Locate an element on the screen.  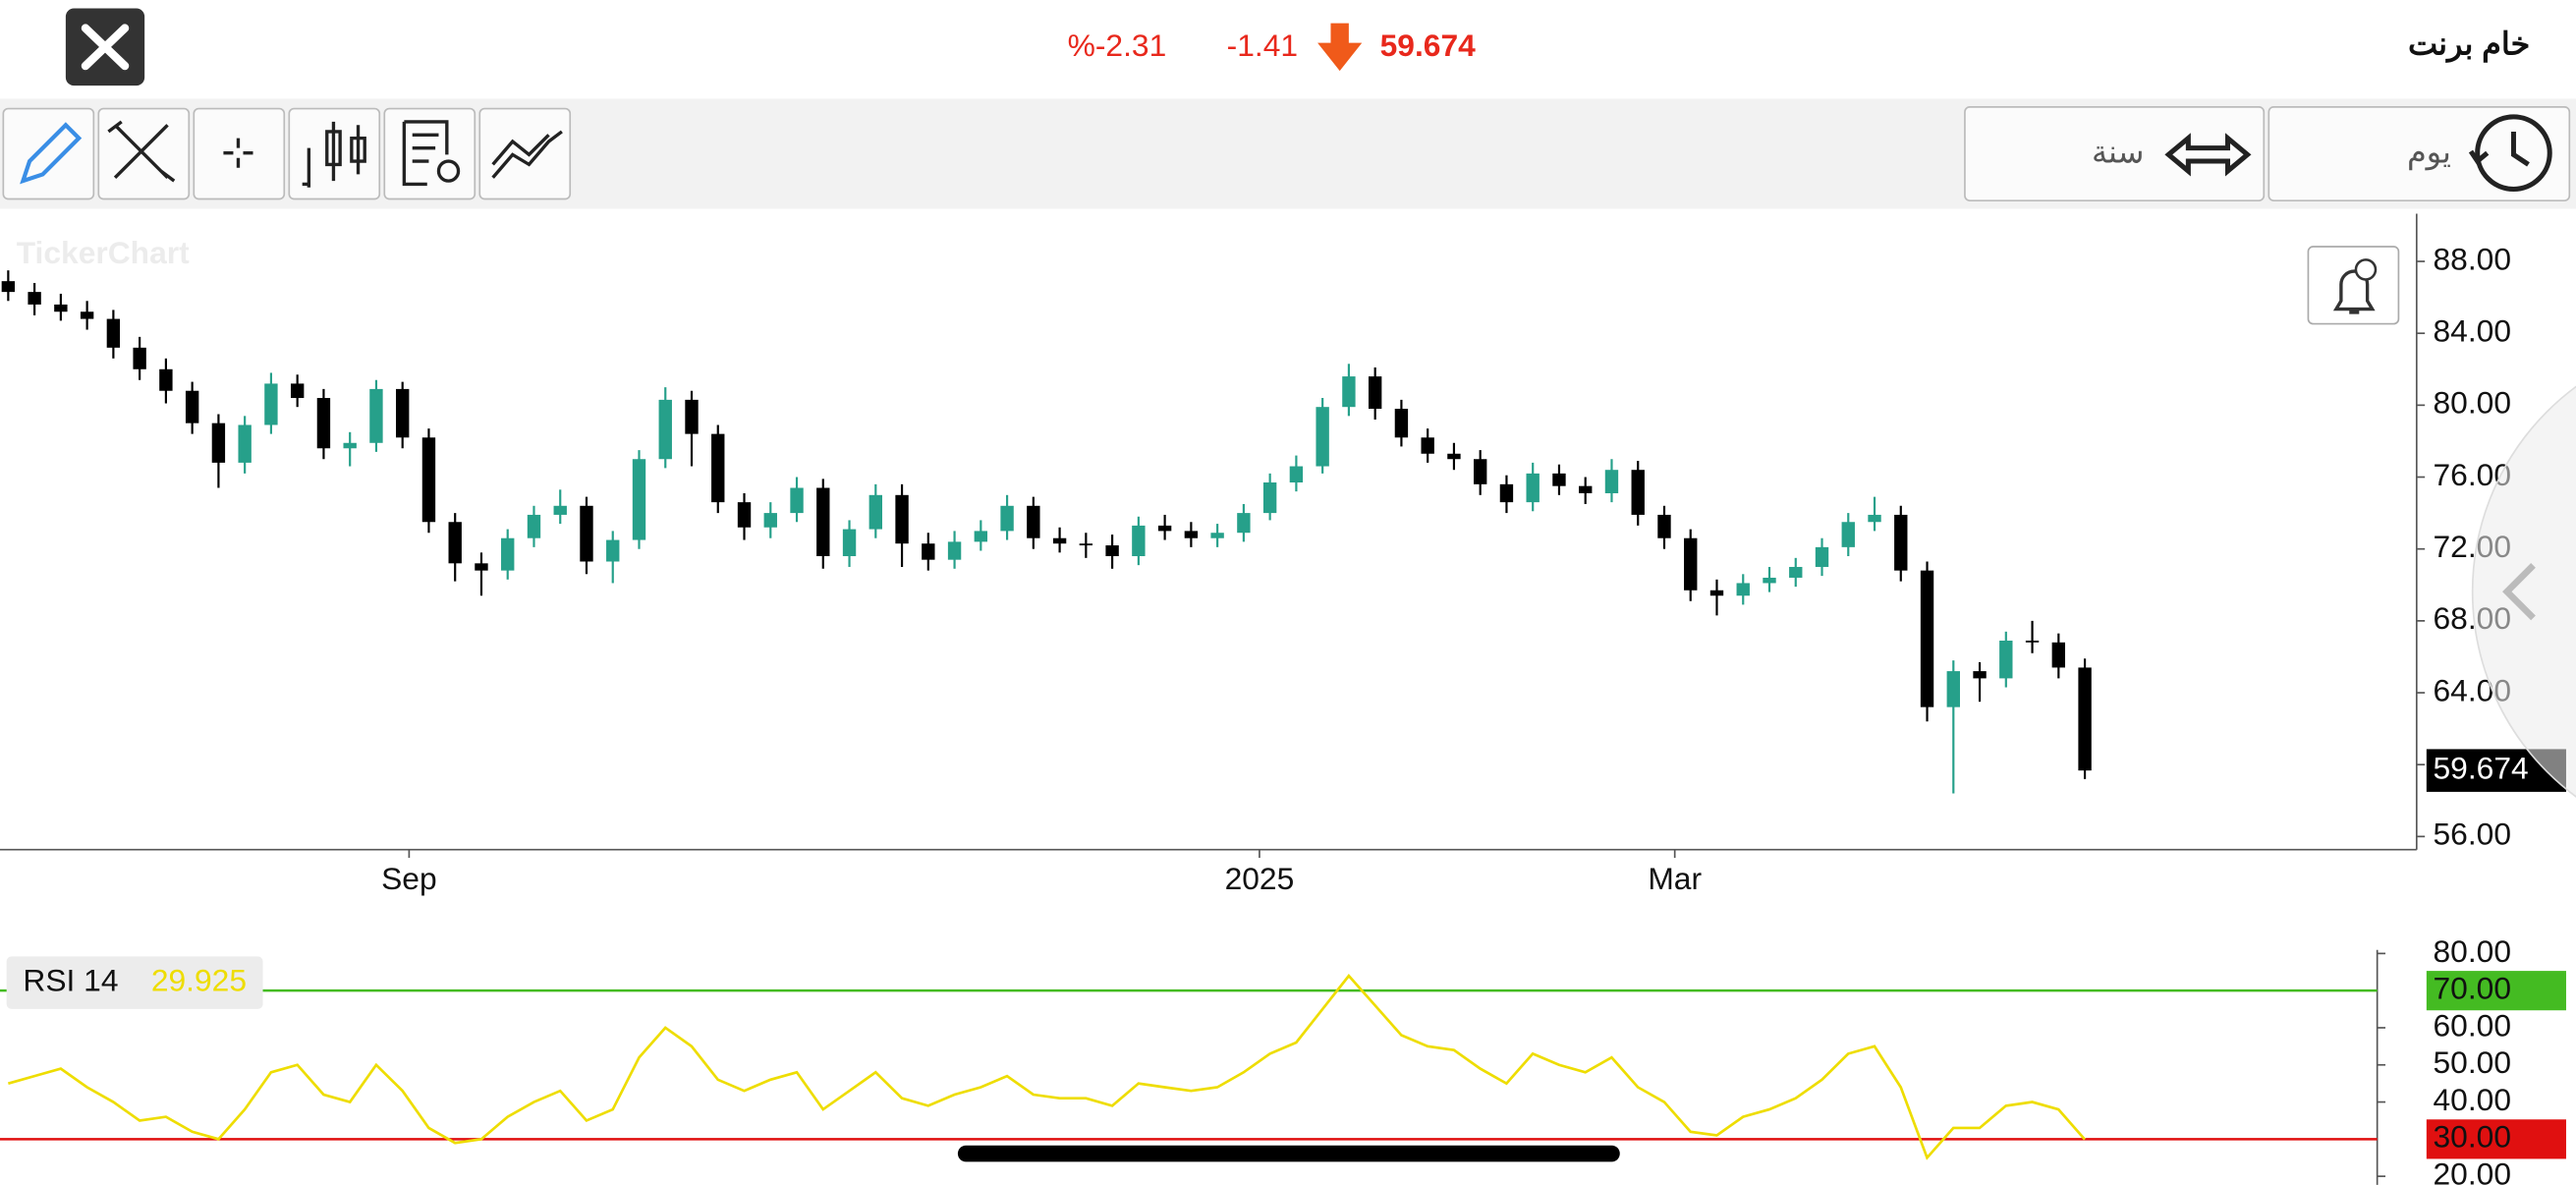
bell-plus is located at coordinates (2366, 269).